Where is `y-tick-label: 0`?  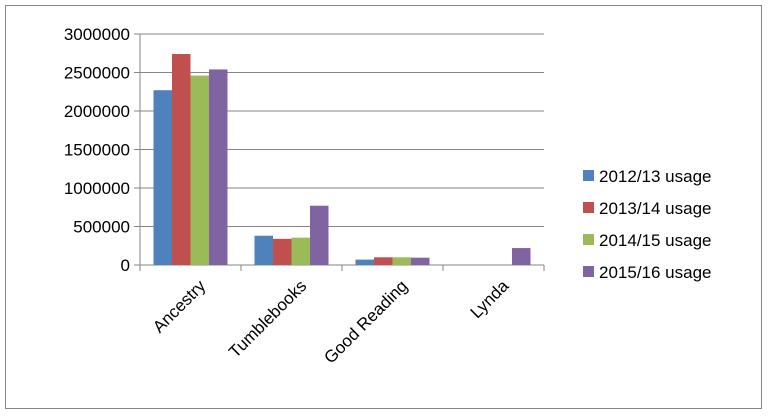 y-tick-label: 0 is located at coordinates (125, 265).